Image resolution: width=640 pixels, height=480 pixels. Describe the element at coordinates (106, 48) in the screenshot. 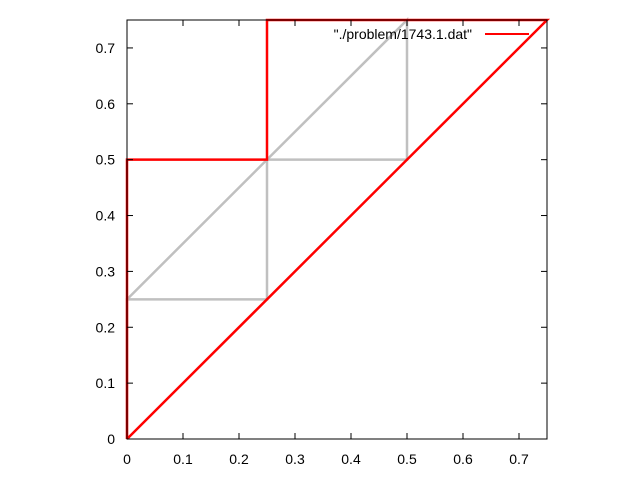

I see `y-tick-label: 0.7` at that location.